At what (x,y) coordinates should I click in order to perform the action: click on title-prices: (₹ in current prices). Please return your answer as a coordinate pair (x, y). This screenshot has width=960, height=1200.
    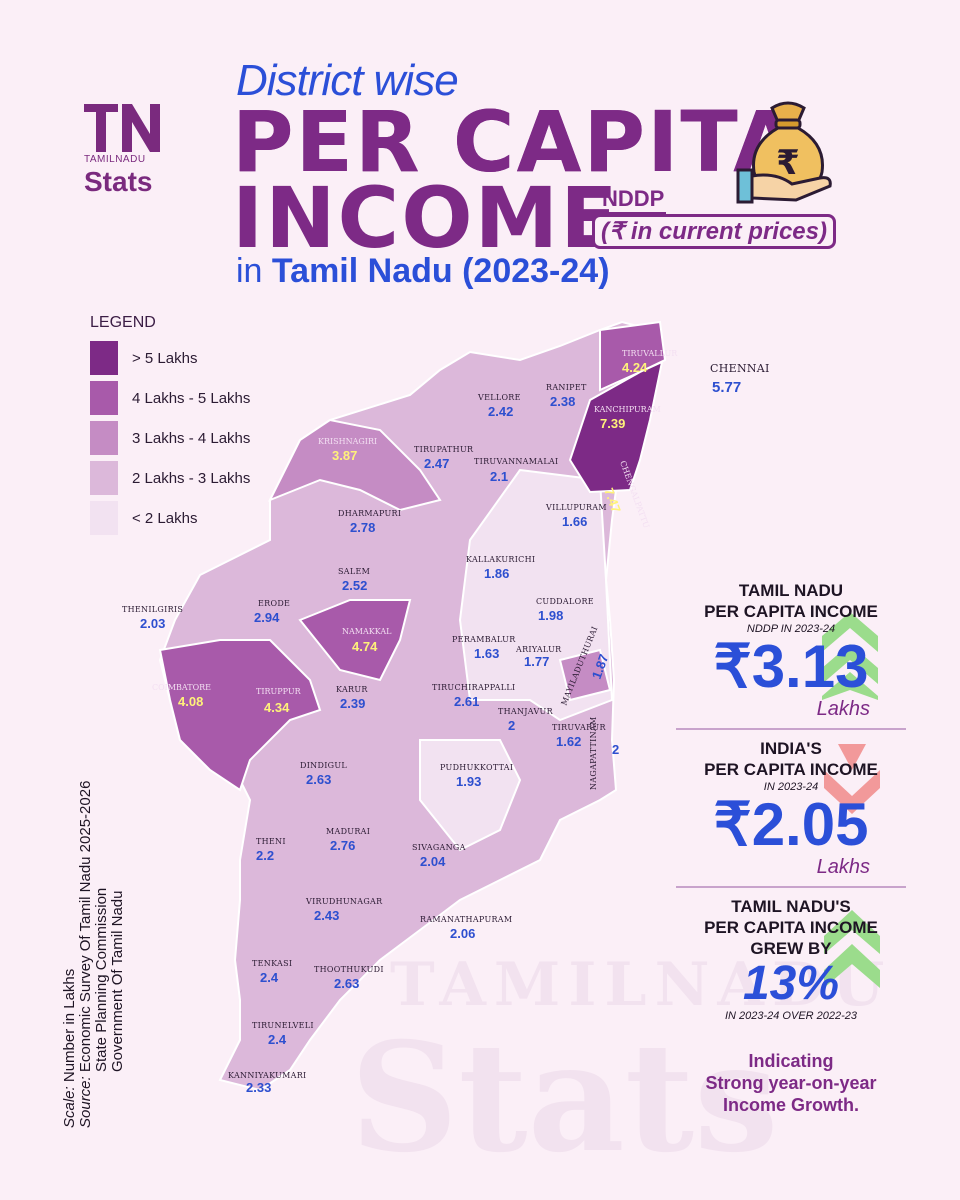
    Looking at the image, I should click on (714, 231).